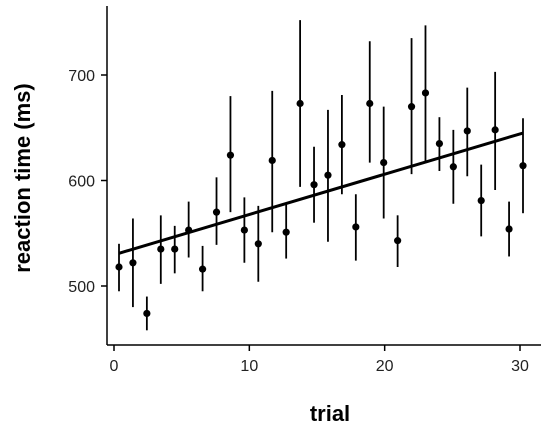  Describe the element at coordinates (81, 182) in the screenshot. I see `y-tick-label: 600` at that location.